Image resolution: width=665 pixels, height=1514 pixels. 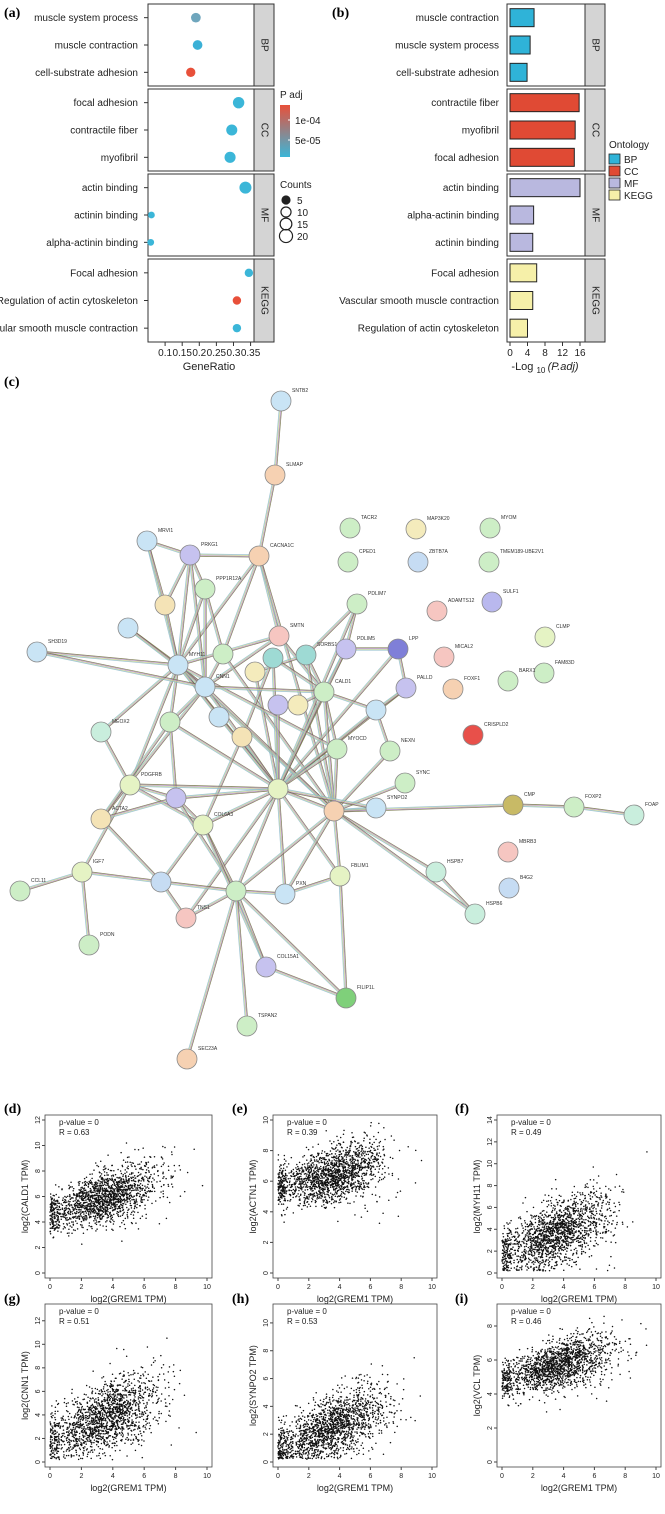 What do you see at coordinates (121, 722) in the screenshot?
I see `node-label-meox2: MEOX2` at bounding box center [121, 722].